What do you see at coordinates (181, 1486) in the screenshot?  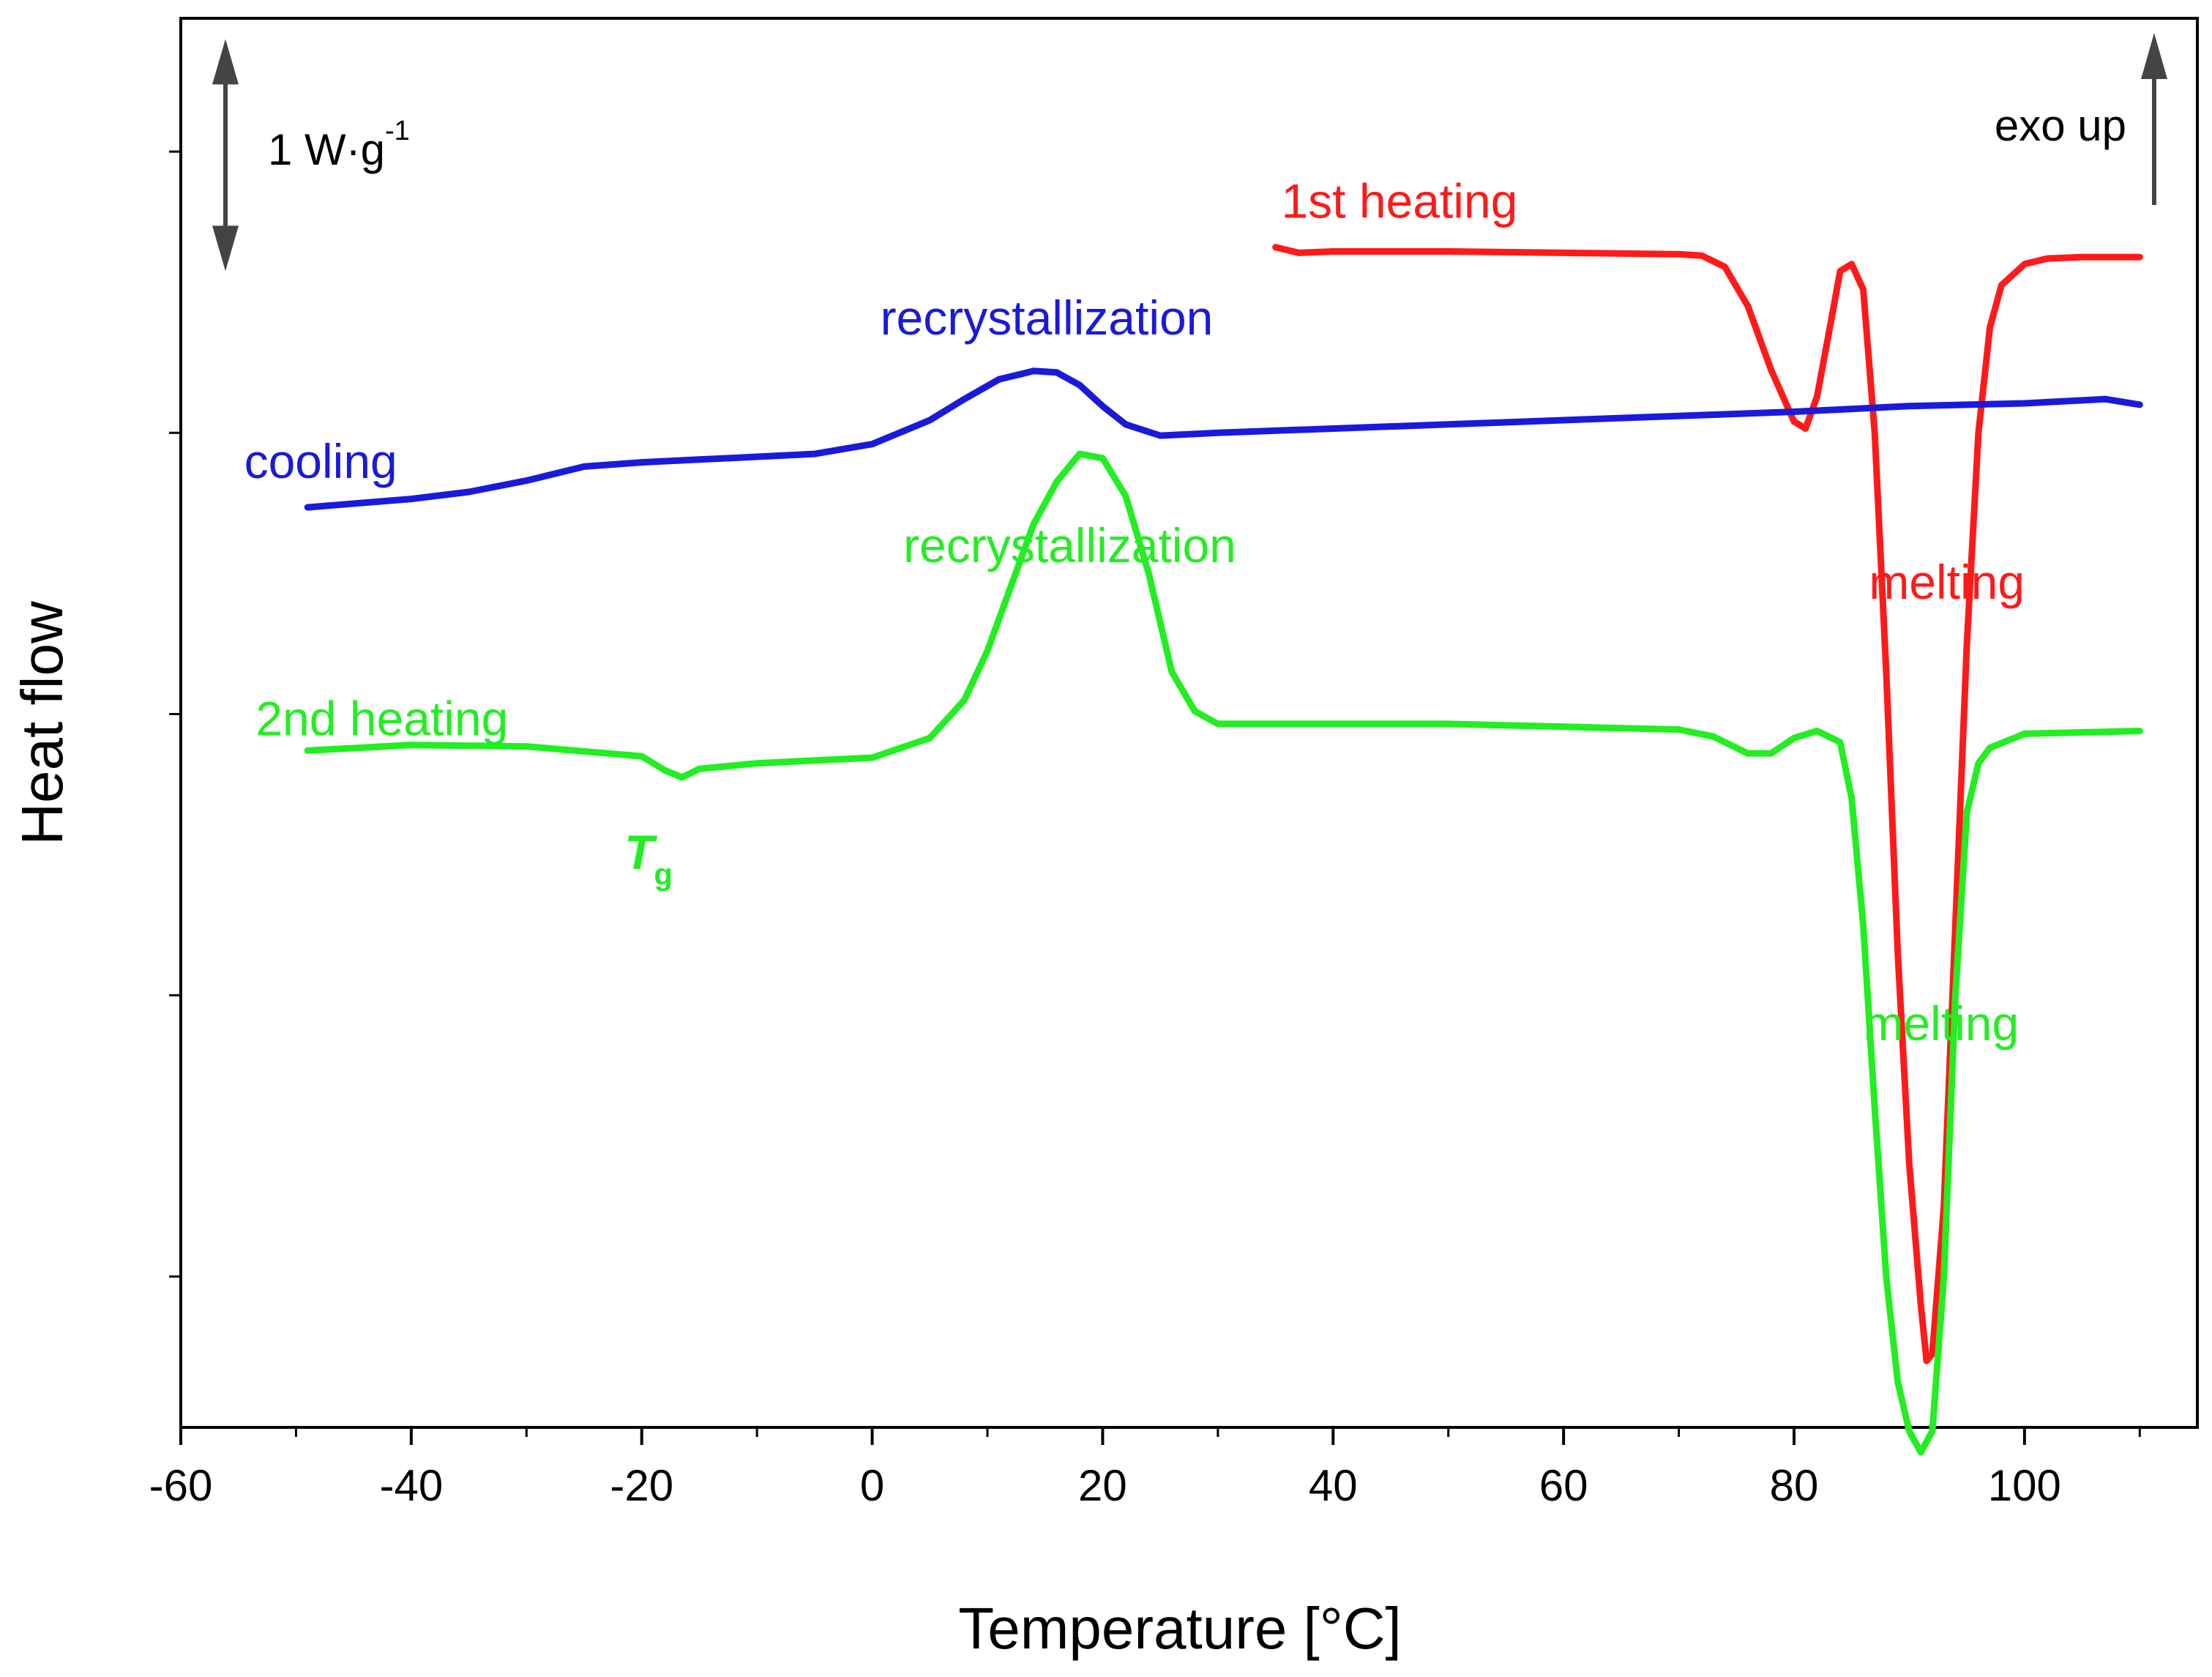 I see `x-tick-label: -60` at bounding box center [181, 1486].